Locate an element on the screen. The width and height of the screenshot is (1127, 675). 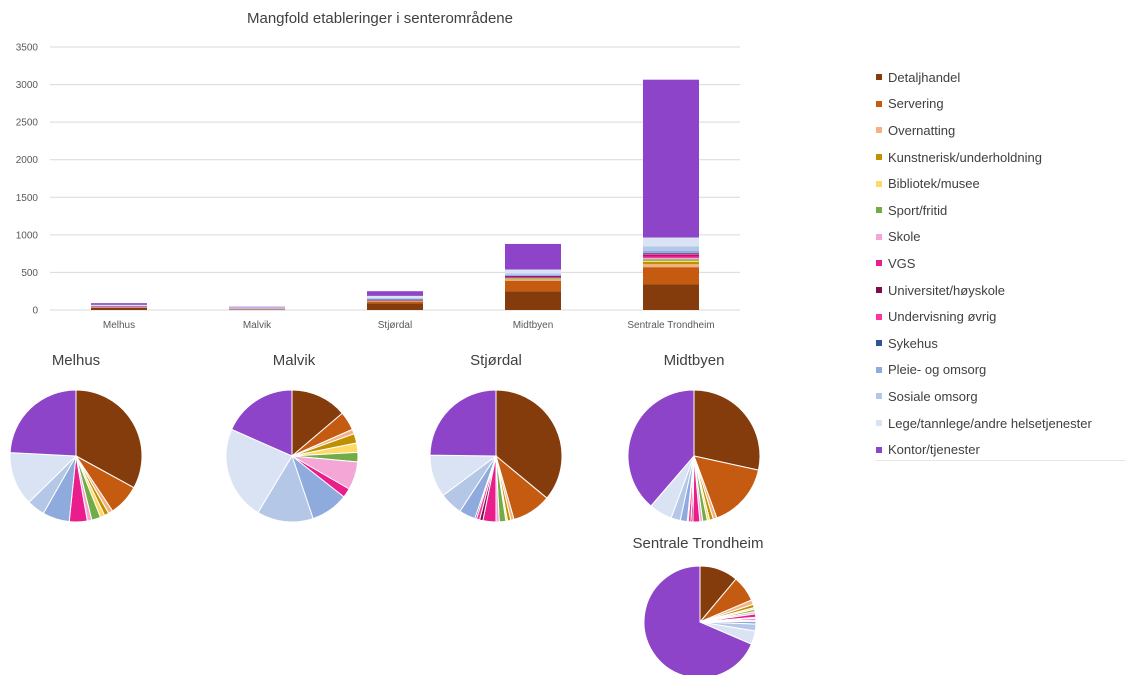
bar-segment-pleie-og-omsorg-melhus is located at coordinates (119, 306).